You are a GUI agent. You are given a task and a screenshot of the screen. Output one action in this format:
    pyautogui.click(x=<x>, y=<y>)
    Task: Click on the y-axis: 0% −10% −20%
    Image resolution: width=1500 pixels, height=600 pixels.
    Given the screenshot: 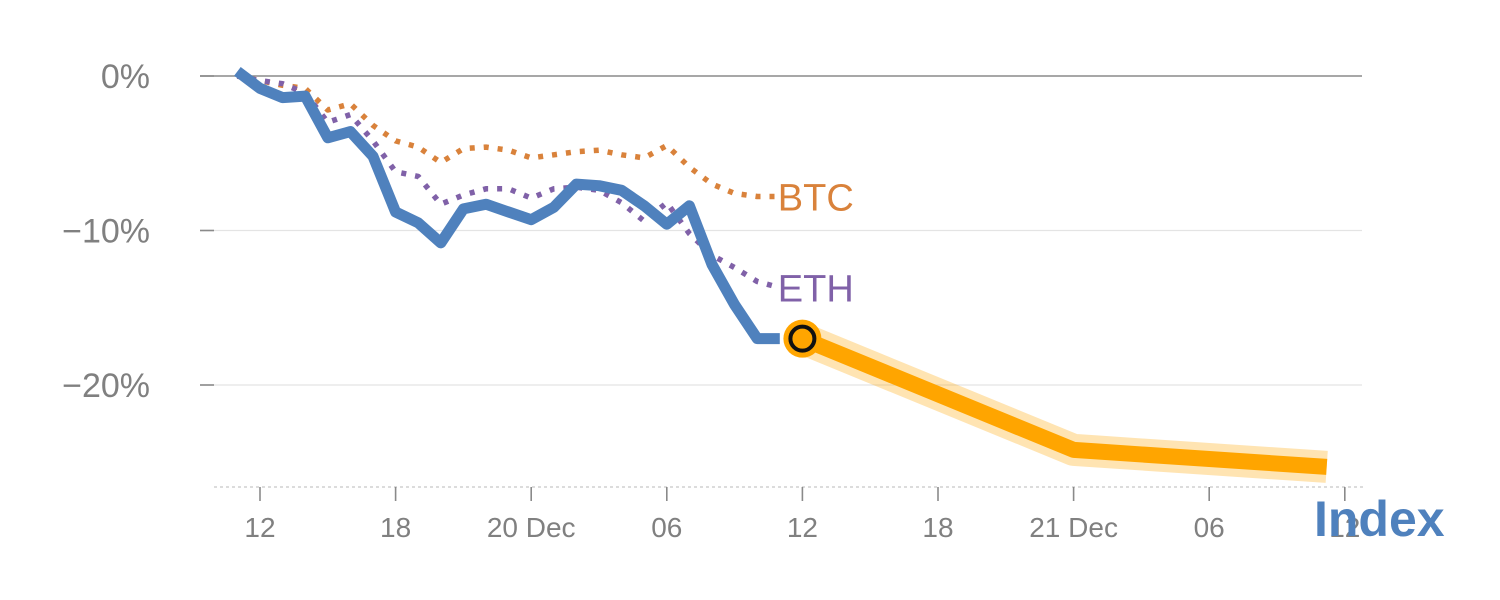 What is the action you would take?
    pyautogui.click(x=138, y=231)
    